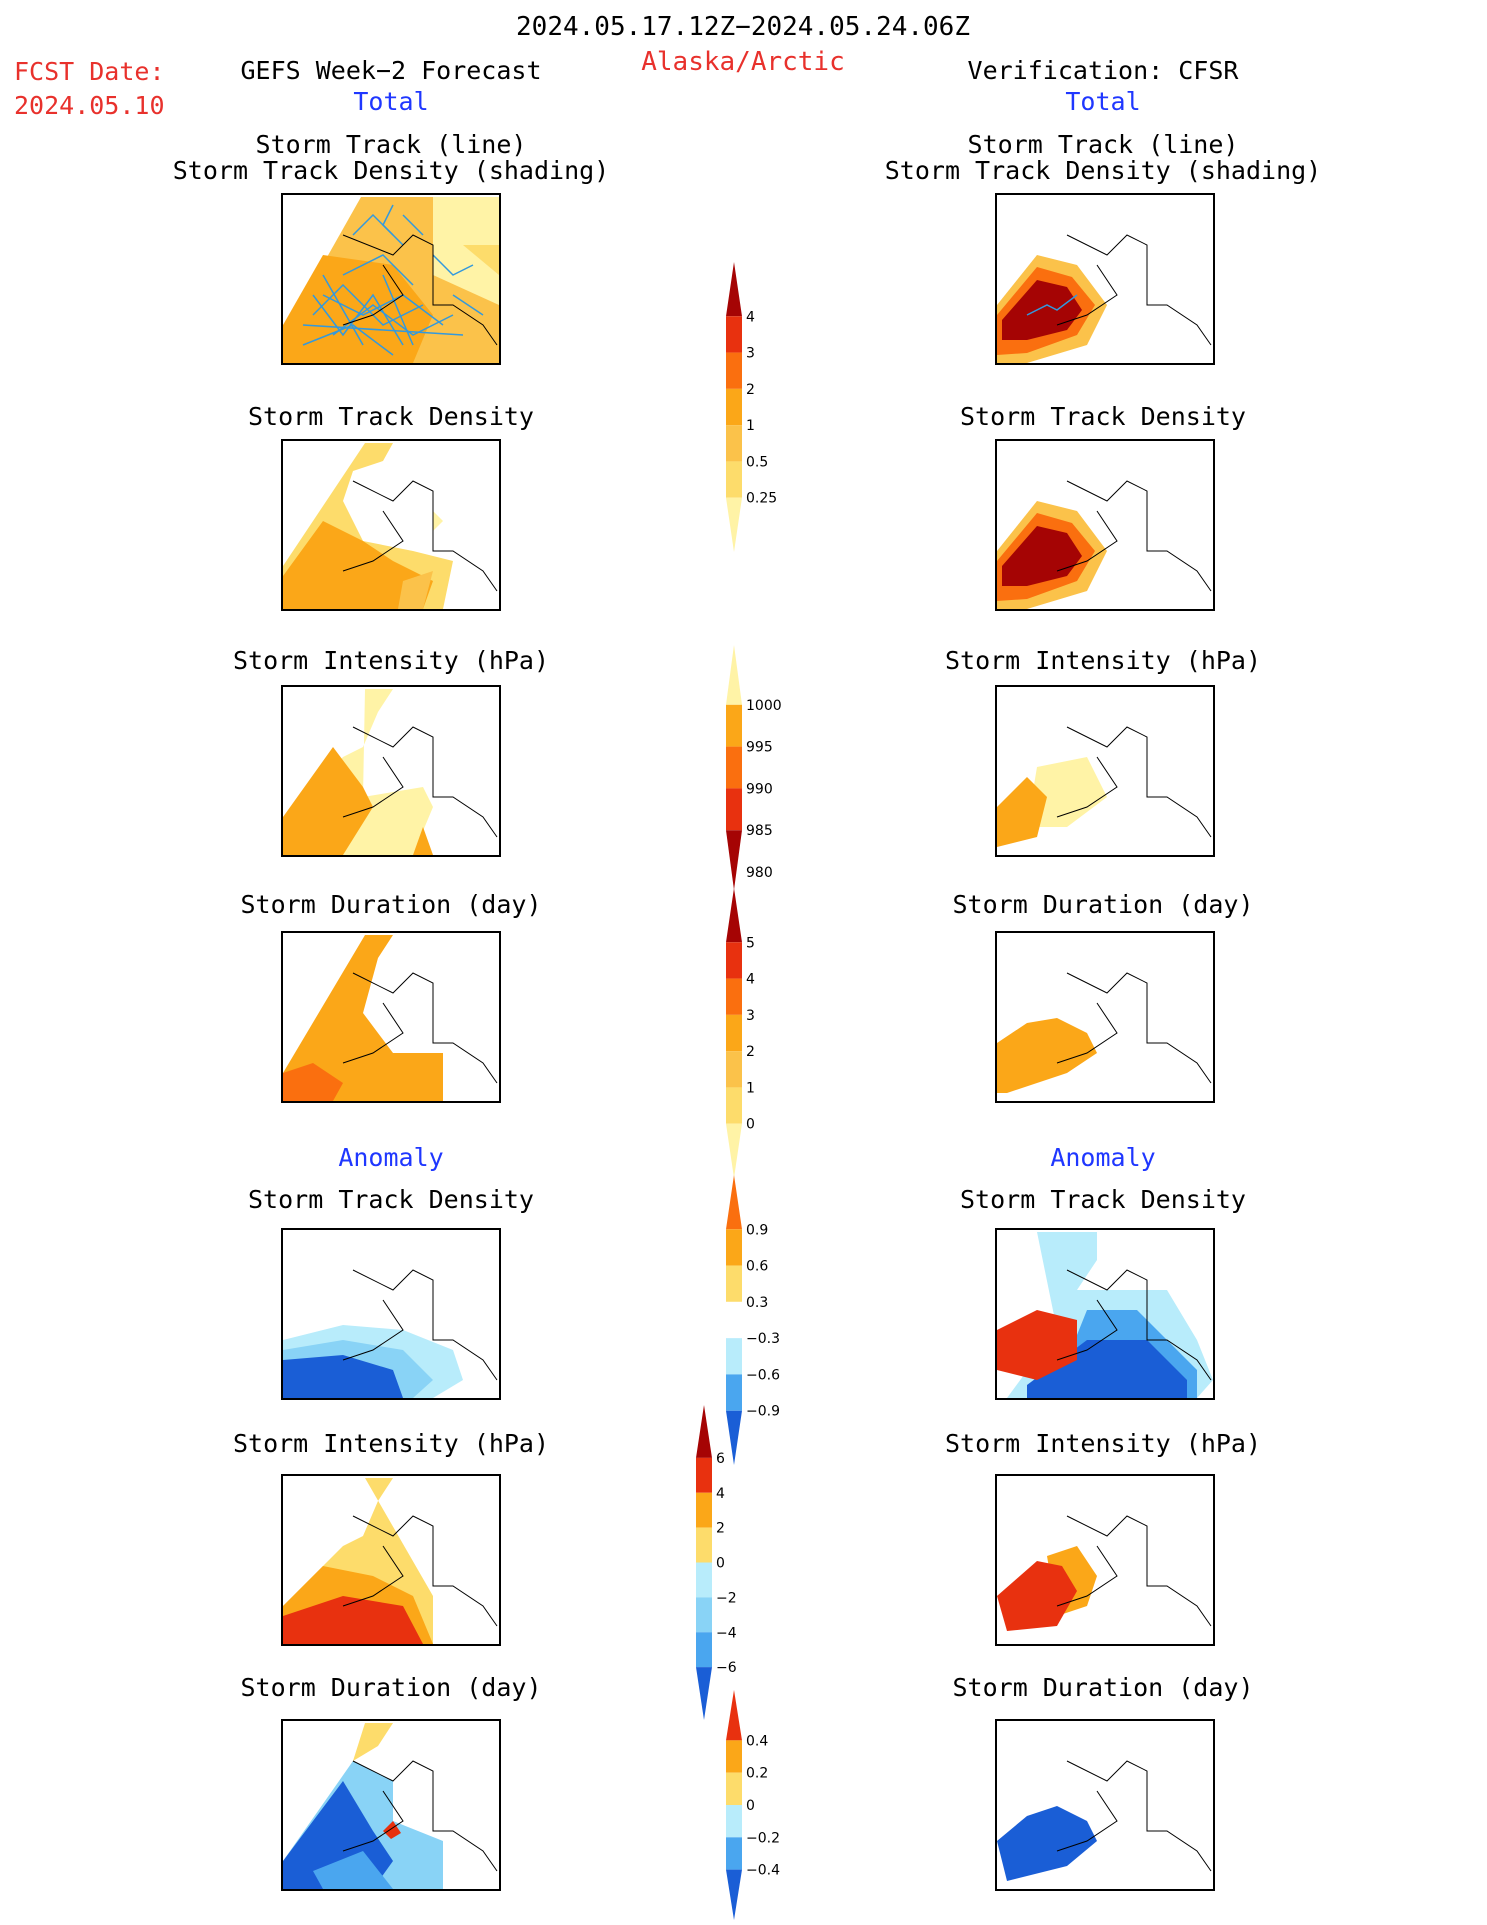  I want to click on colorbar-tick-label: 0.2, so click(757, 1774).